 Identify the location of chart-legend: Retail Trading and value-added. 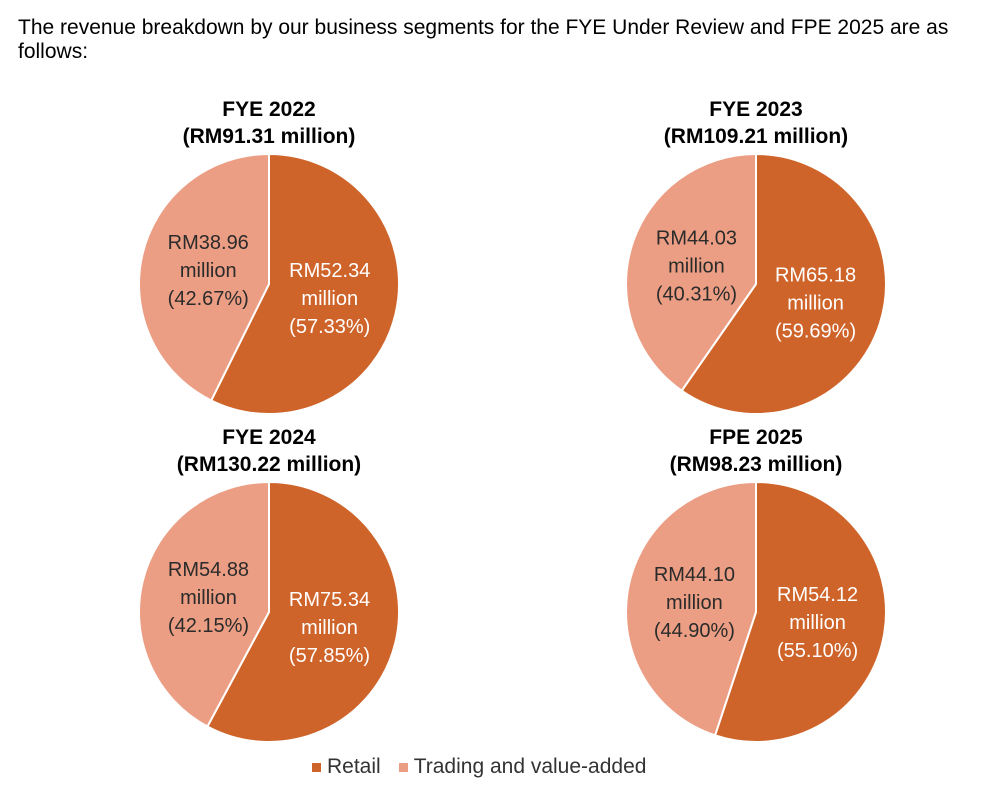
(488, 767).